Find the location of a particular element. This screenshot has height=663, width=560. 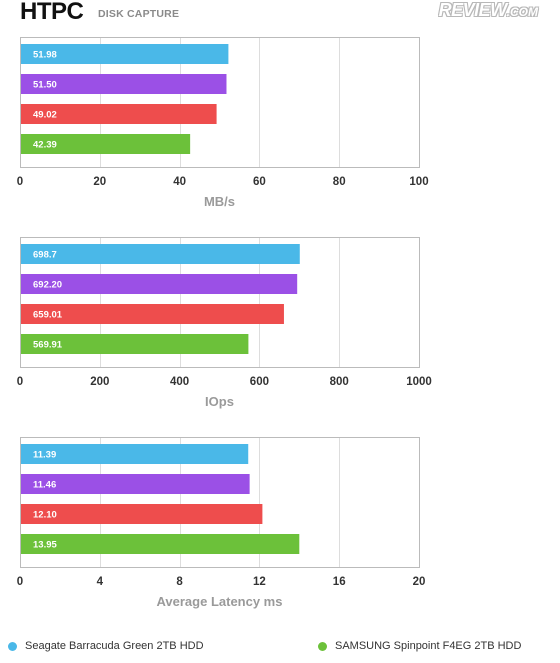

x-tick-label: 8 is located at coordinates (179, 582).